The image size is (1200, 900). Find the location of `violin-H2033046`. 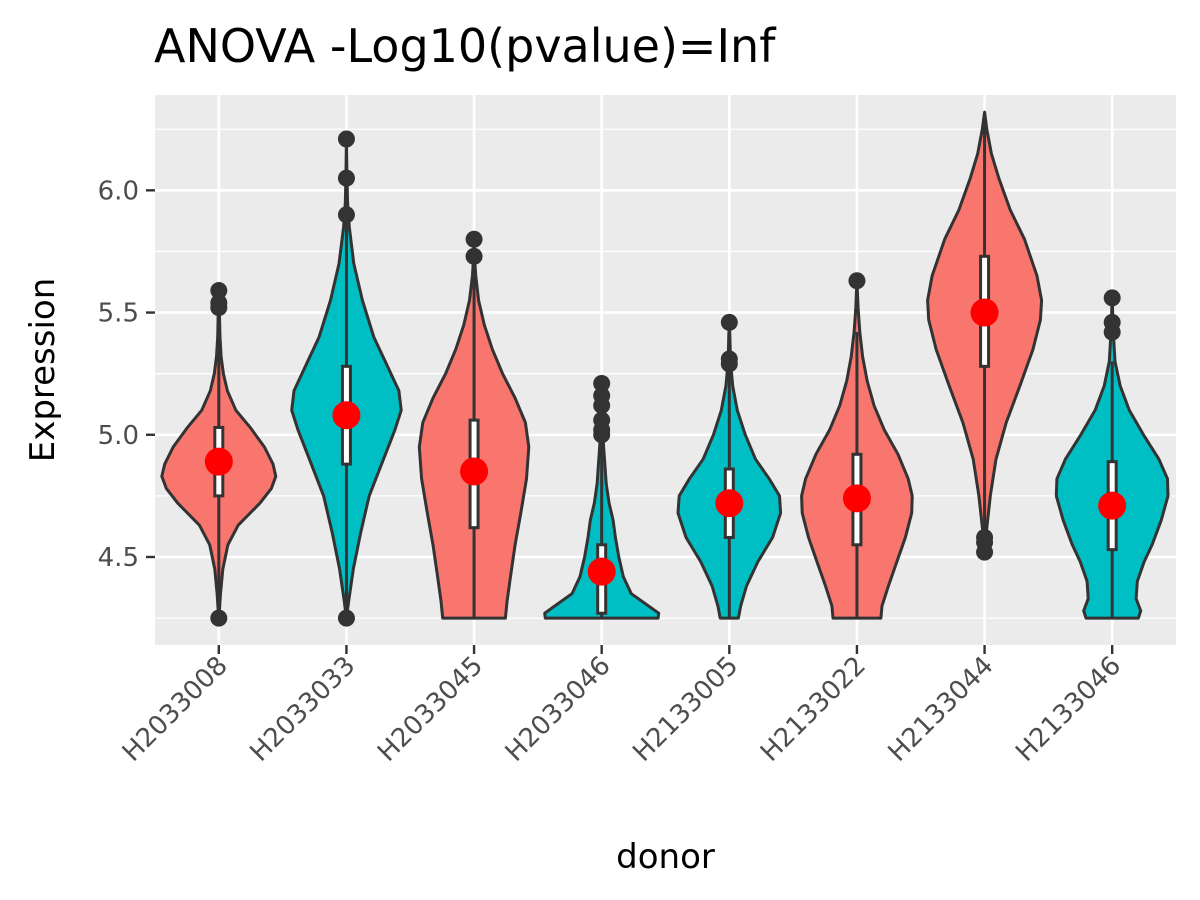

violin-H2033046 is located at coordinates (602, 497).